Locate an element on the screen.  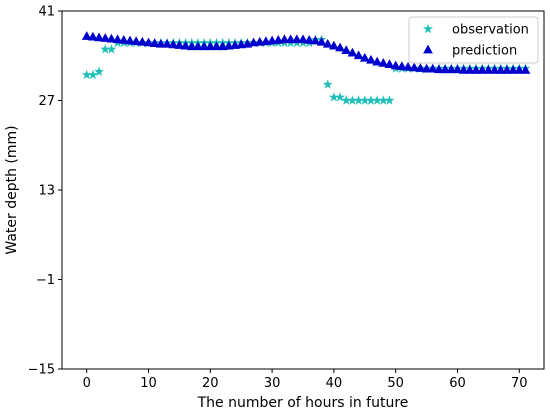
x-tick-label: 60 is located at coordinates (457, 383).